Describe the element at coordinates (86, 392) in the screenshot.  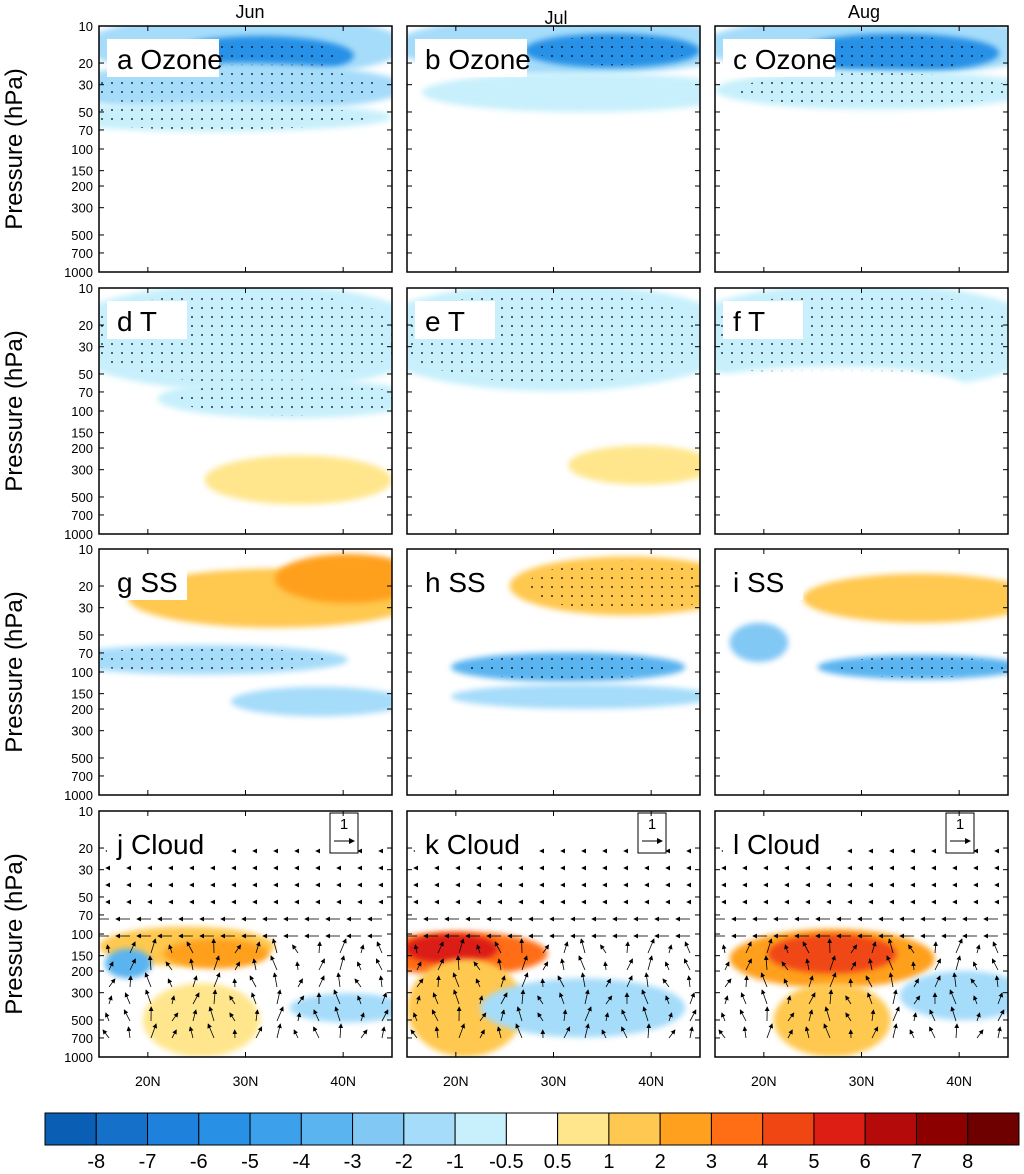
I see `y-tick-label: 70` at that location.